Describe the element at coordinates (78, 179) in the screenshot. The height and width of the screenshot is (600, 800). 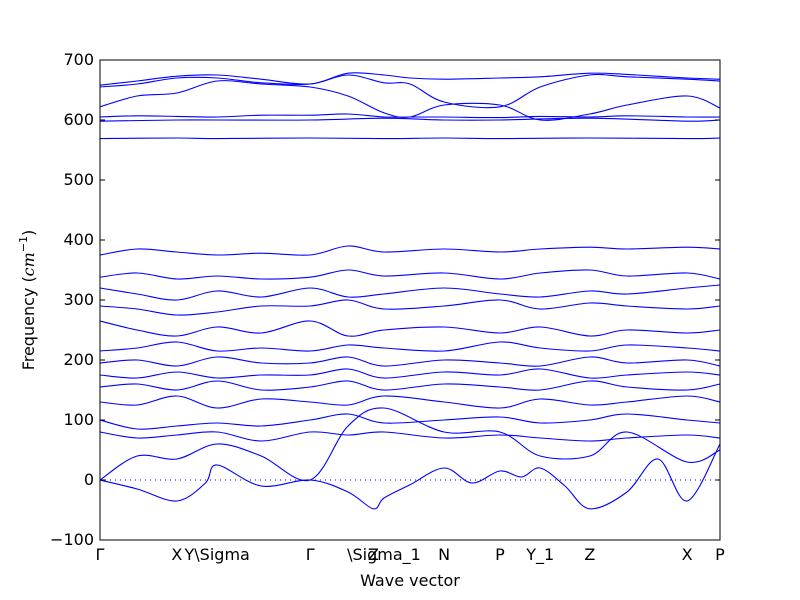
I see `y-tick-label: 500` at that location.